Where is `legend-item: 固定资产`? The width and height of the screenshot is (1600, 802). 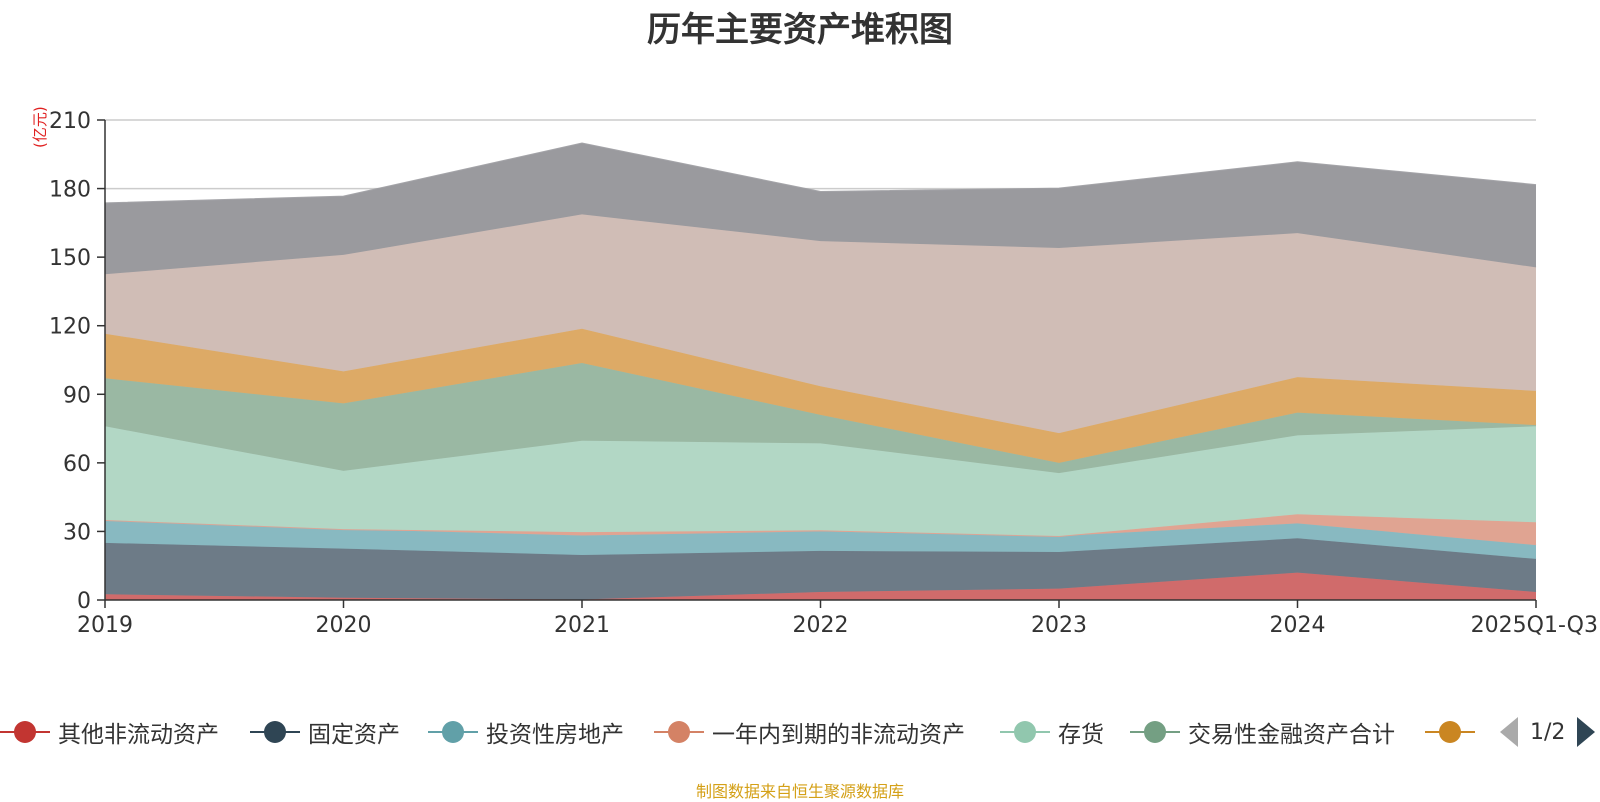 legend-item: 固定资产 is located at coordinates (325, 732).